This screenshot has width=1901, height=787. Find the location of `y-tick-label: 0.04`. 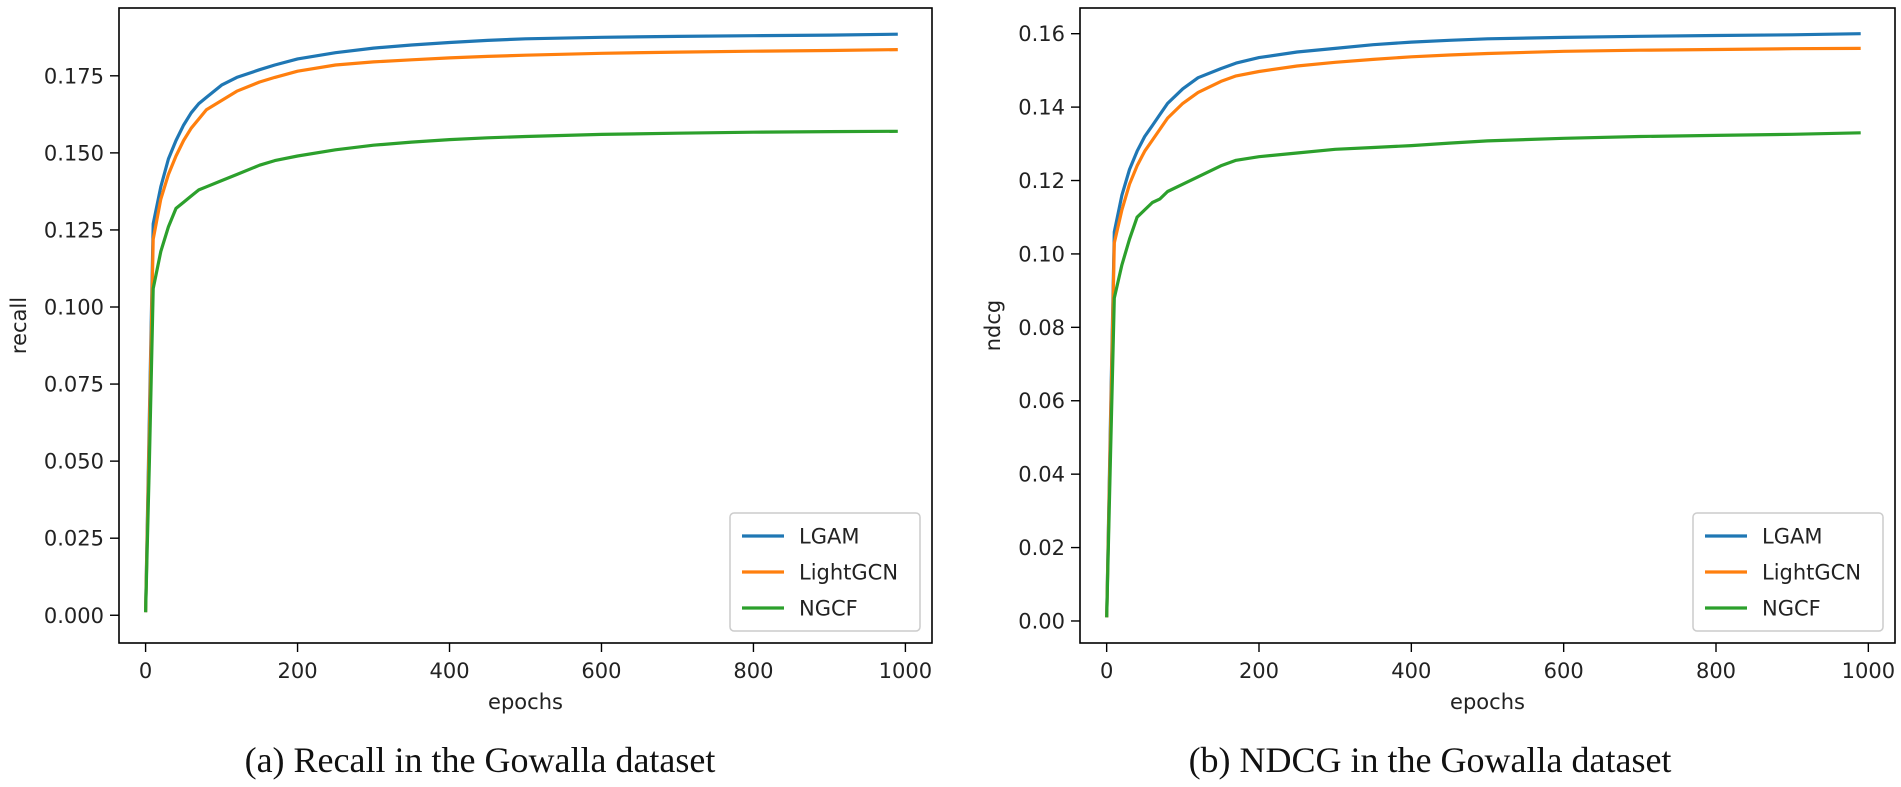

y-tick-label: 0.04 is located at coordinates (1041, 475).